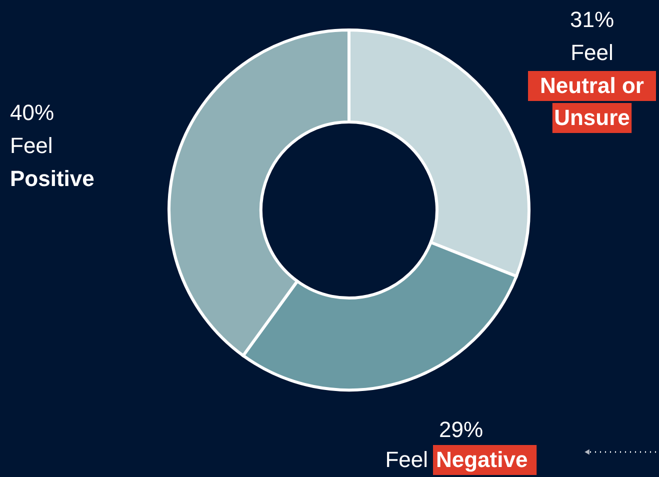 Image resolution: width=659 pixels, height=477 pixels. I want to click on slice-label: Neutral or Unsure, so click(592, 101).